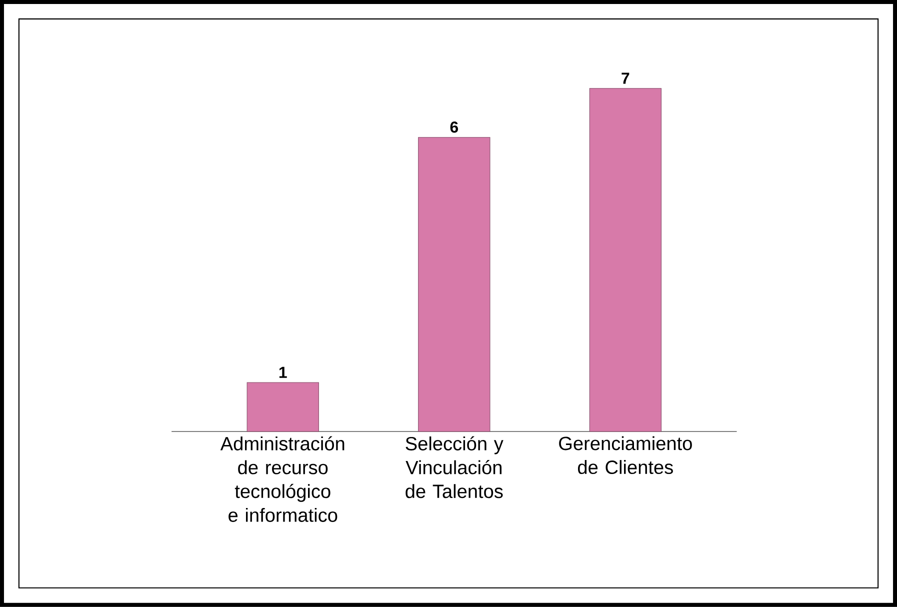 This screenshot has height=607, width=897. What do you see at coordinates (625, 455) in the screenshot?
I see `x-tick-label: Gerenciamiento de Clientes` at bounding box center [625, 455].